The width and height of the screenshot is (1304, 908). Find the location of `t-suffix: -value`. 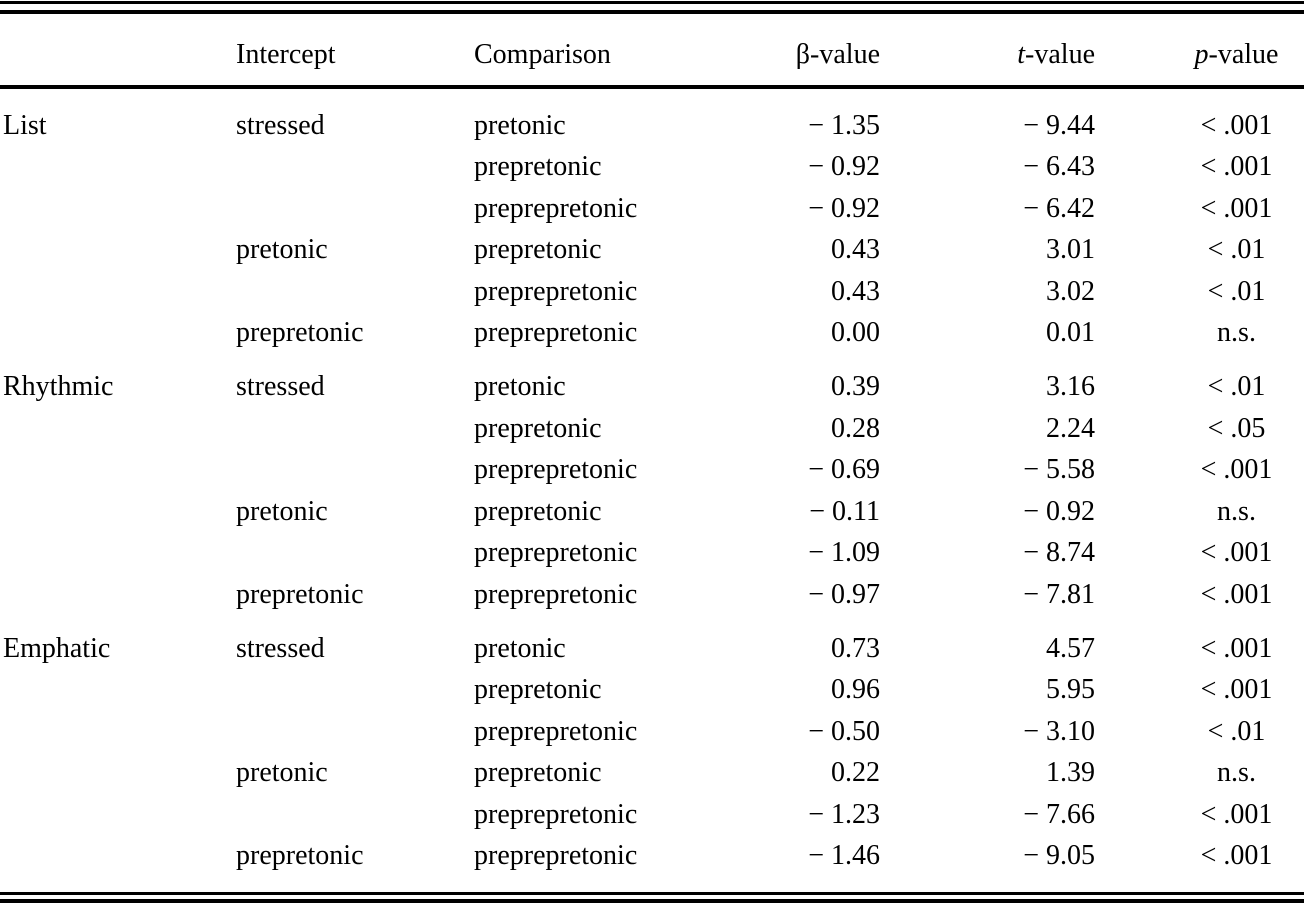

t-suffix: -value is located at coordinates (1060, 54).